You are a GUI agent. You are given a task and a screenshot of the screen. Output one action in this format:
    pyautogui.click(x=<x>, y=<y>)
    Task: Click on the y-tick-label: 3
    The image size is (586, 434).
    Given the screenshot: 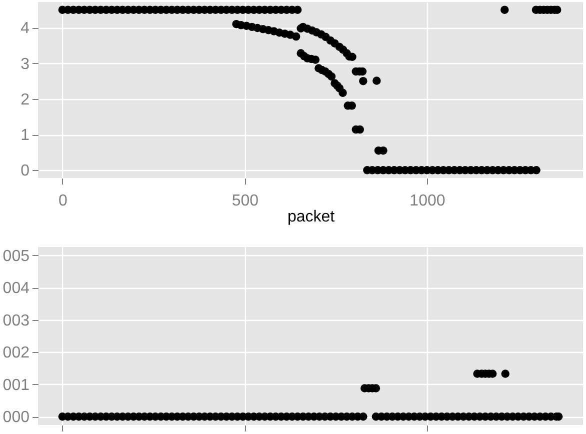 What is the action you would take?
    pyautogui.click(x=25, y=64)
    